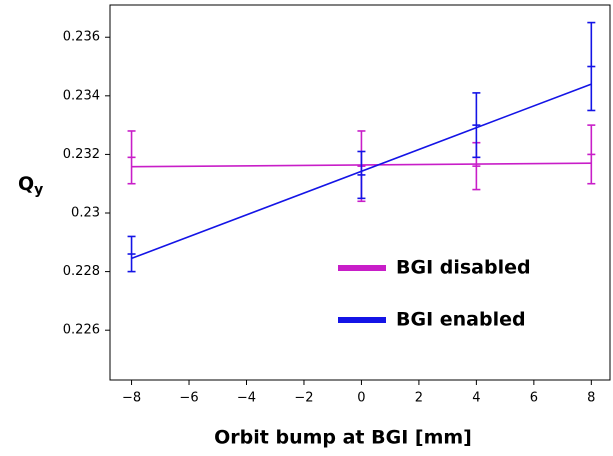  Describe the element at coordinates (419, 398) in the screenshot. I see `x-tick-label: 2` at that location.